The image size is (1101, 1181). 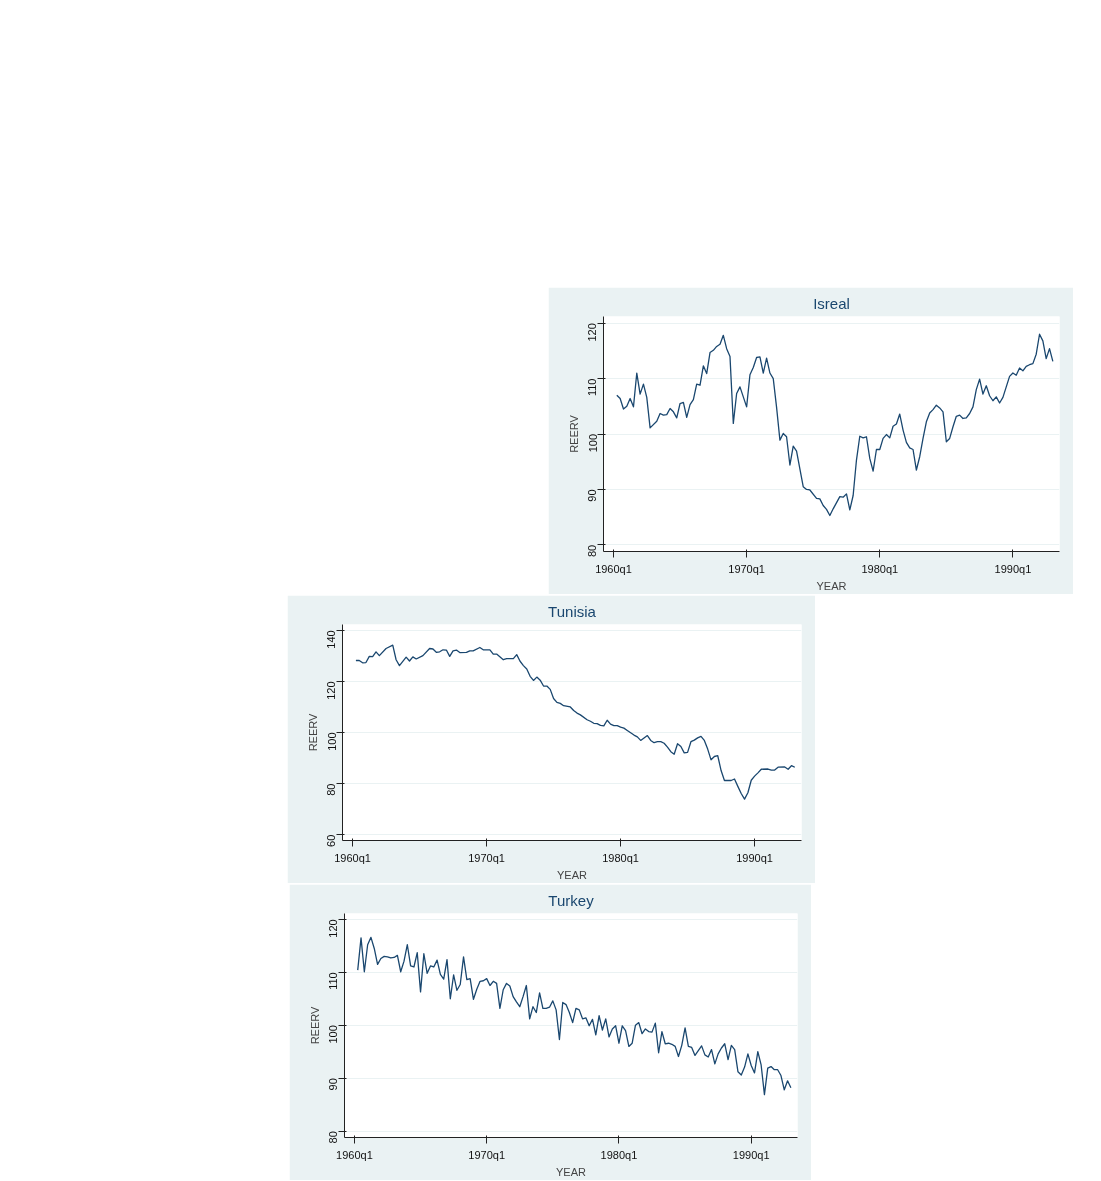 What do you see at coordinates (571, 900) in the screenshot?
I see `chart-title: Turkey` at bounding box center [571, 900].